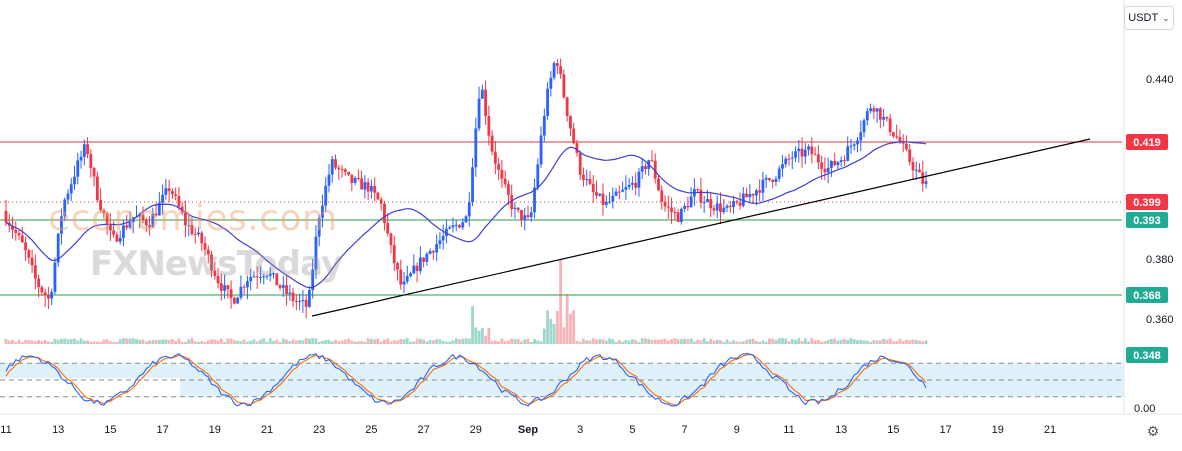  What do you see at coordinates (632, 430) in the screenshot?
I see `time-tick-label: 5` at bounding box center [632, 430].